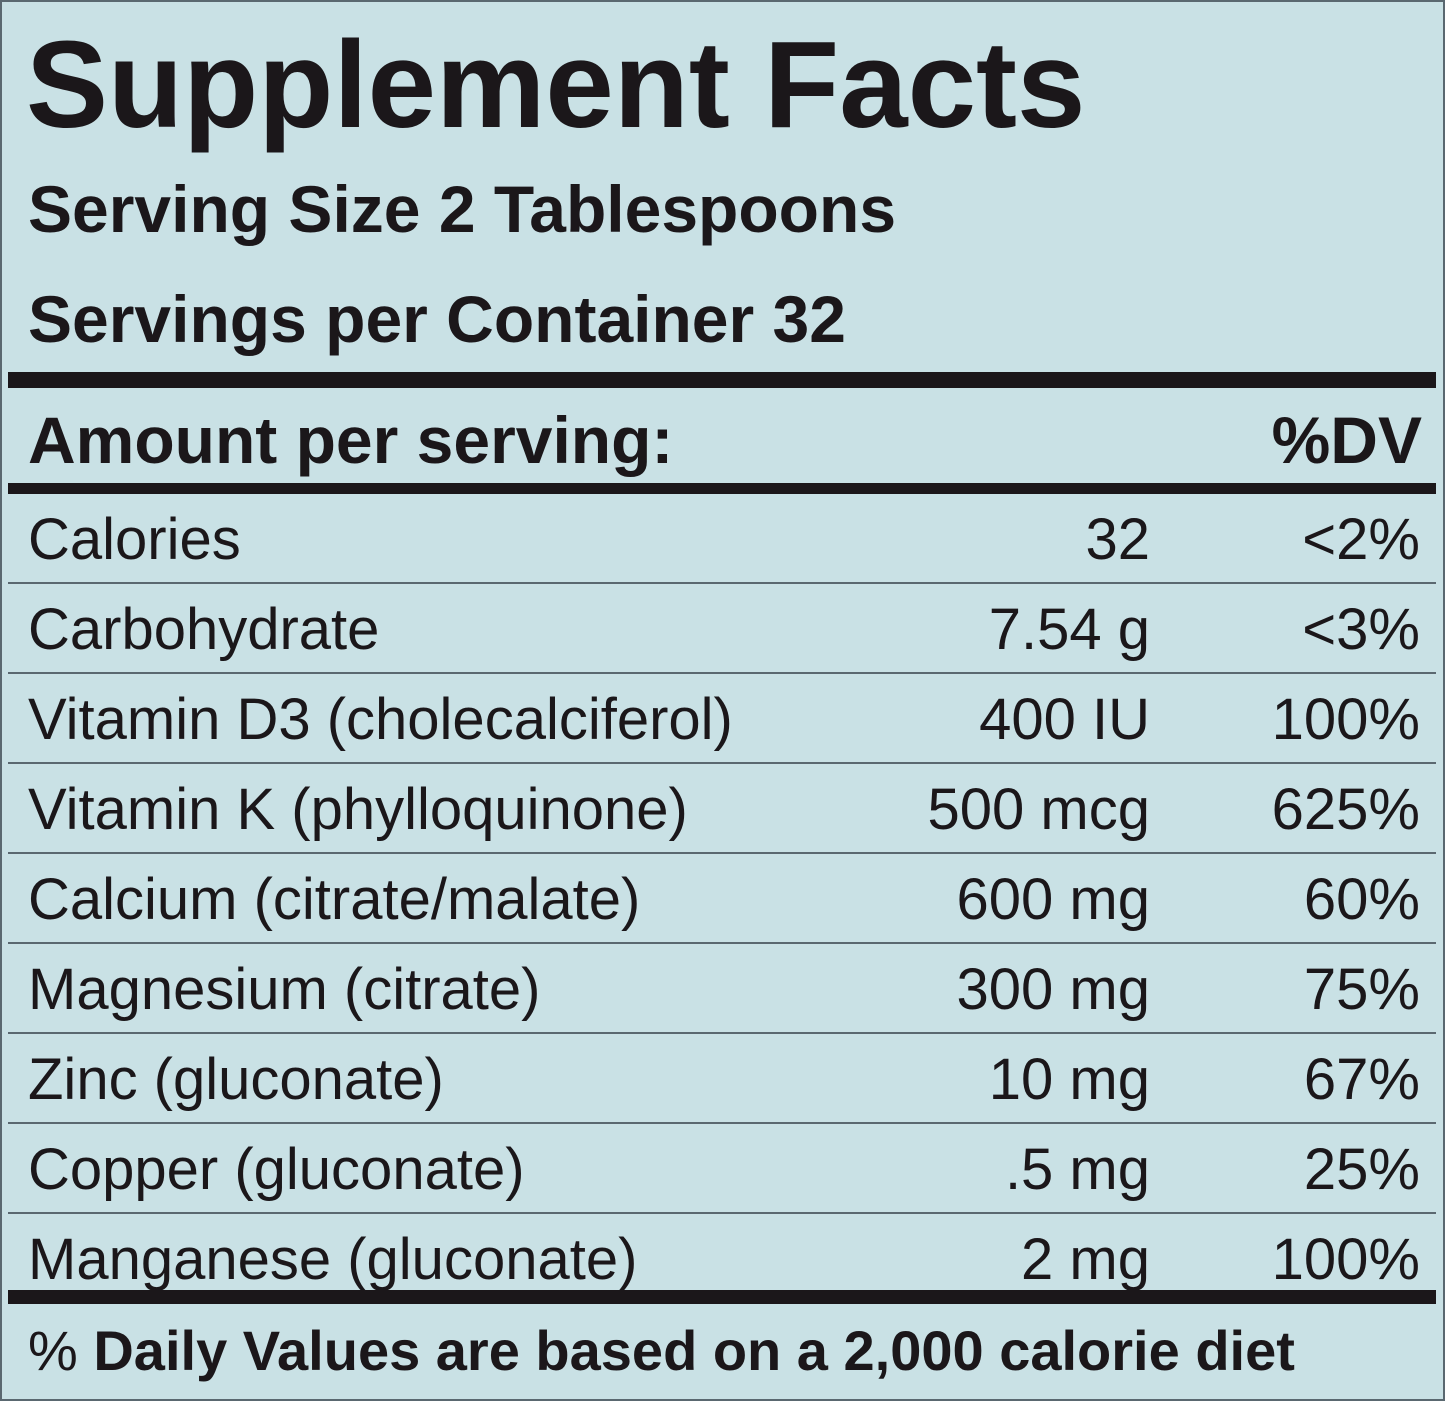 The width and height of the screenshot is (1445, 1401). What do you see at coordinates (1069, 1079) in the screenshot?
I see `nutrient-amount: 10 mg` at bounding box center [1069, 1079].